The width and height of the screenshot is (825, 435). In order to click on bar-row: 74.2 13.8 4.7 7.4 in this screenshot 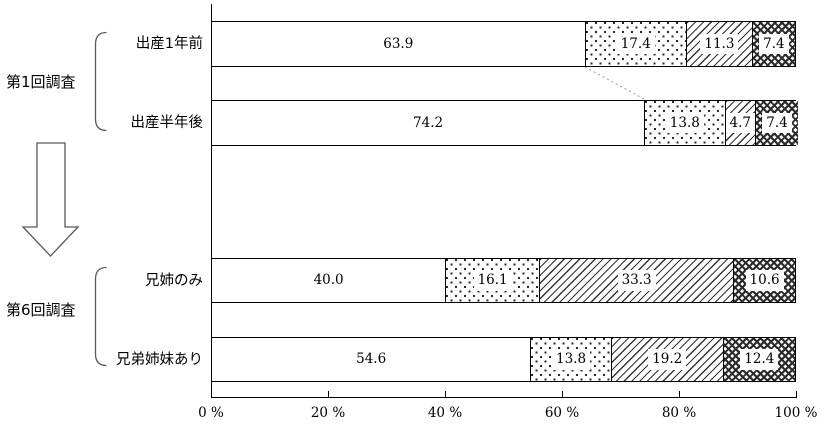, I will do `click(505, 123)`.